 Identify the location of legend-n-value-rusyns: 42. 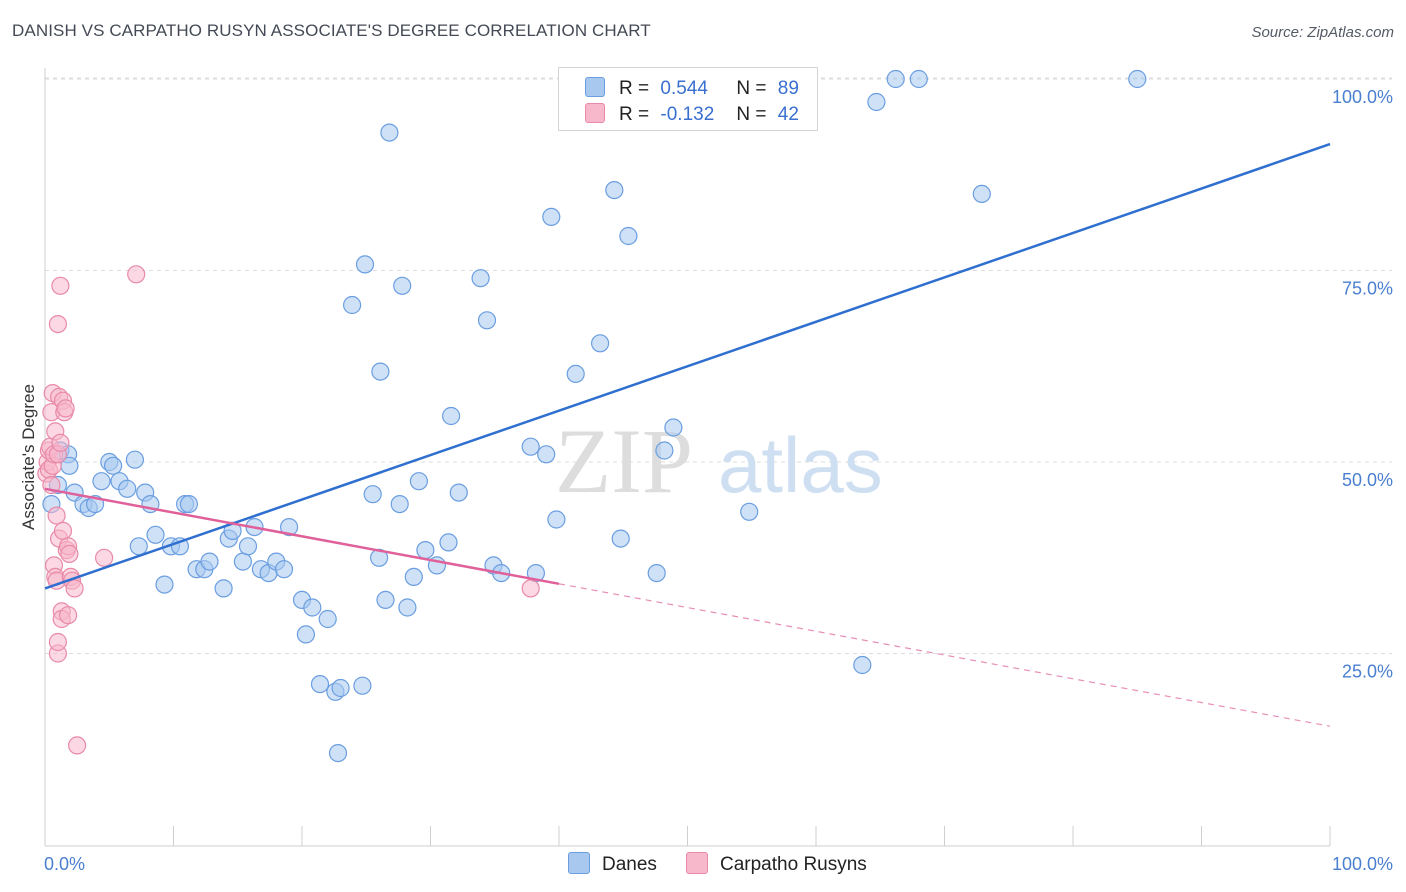
(788, 114).